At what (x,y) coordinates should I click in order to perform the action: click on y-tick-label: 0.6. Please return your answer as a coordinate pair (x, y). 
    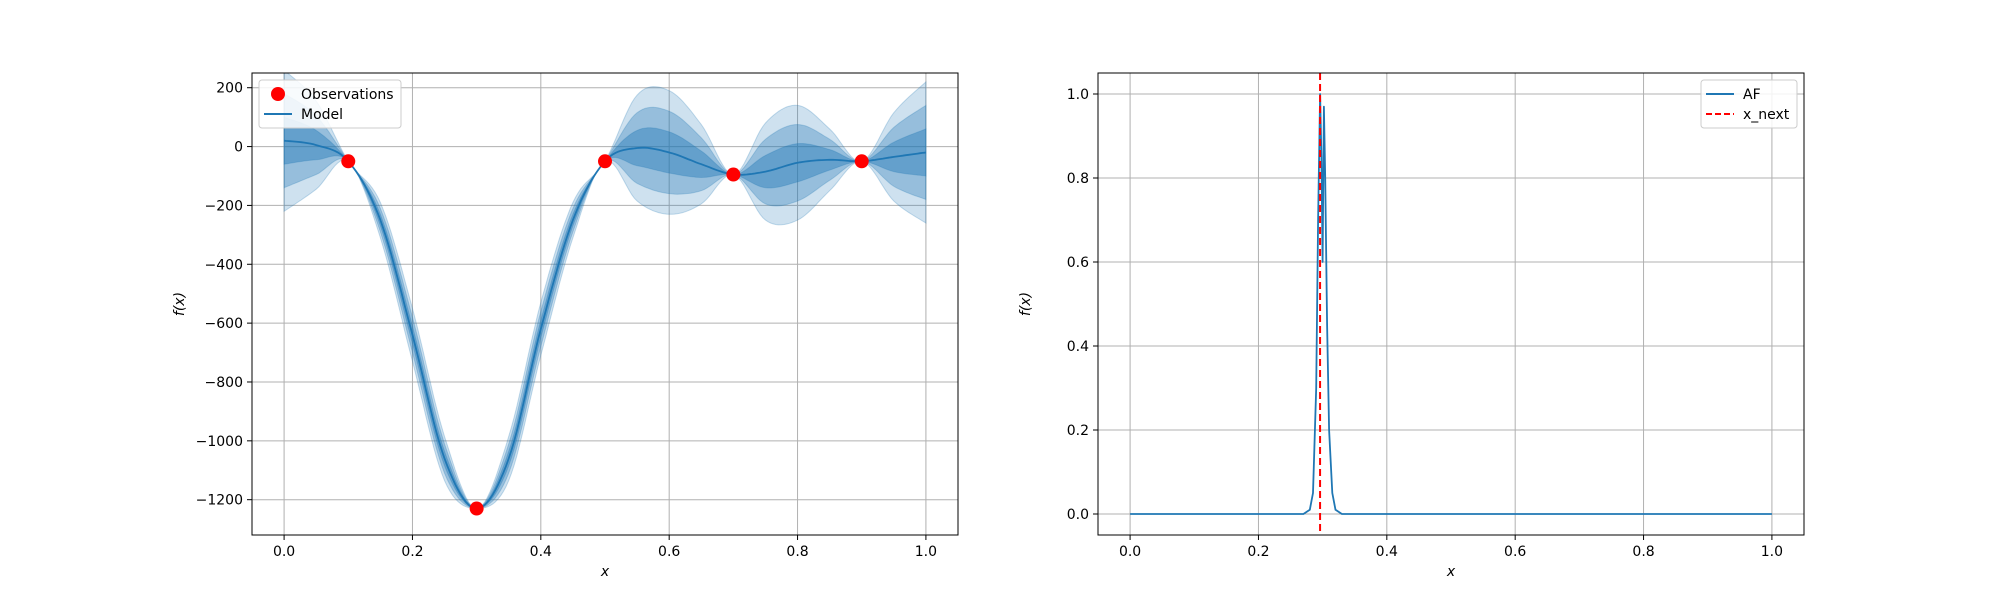
    Looking at the image, I should click on (1078, 263).